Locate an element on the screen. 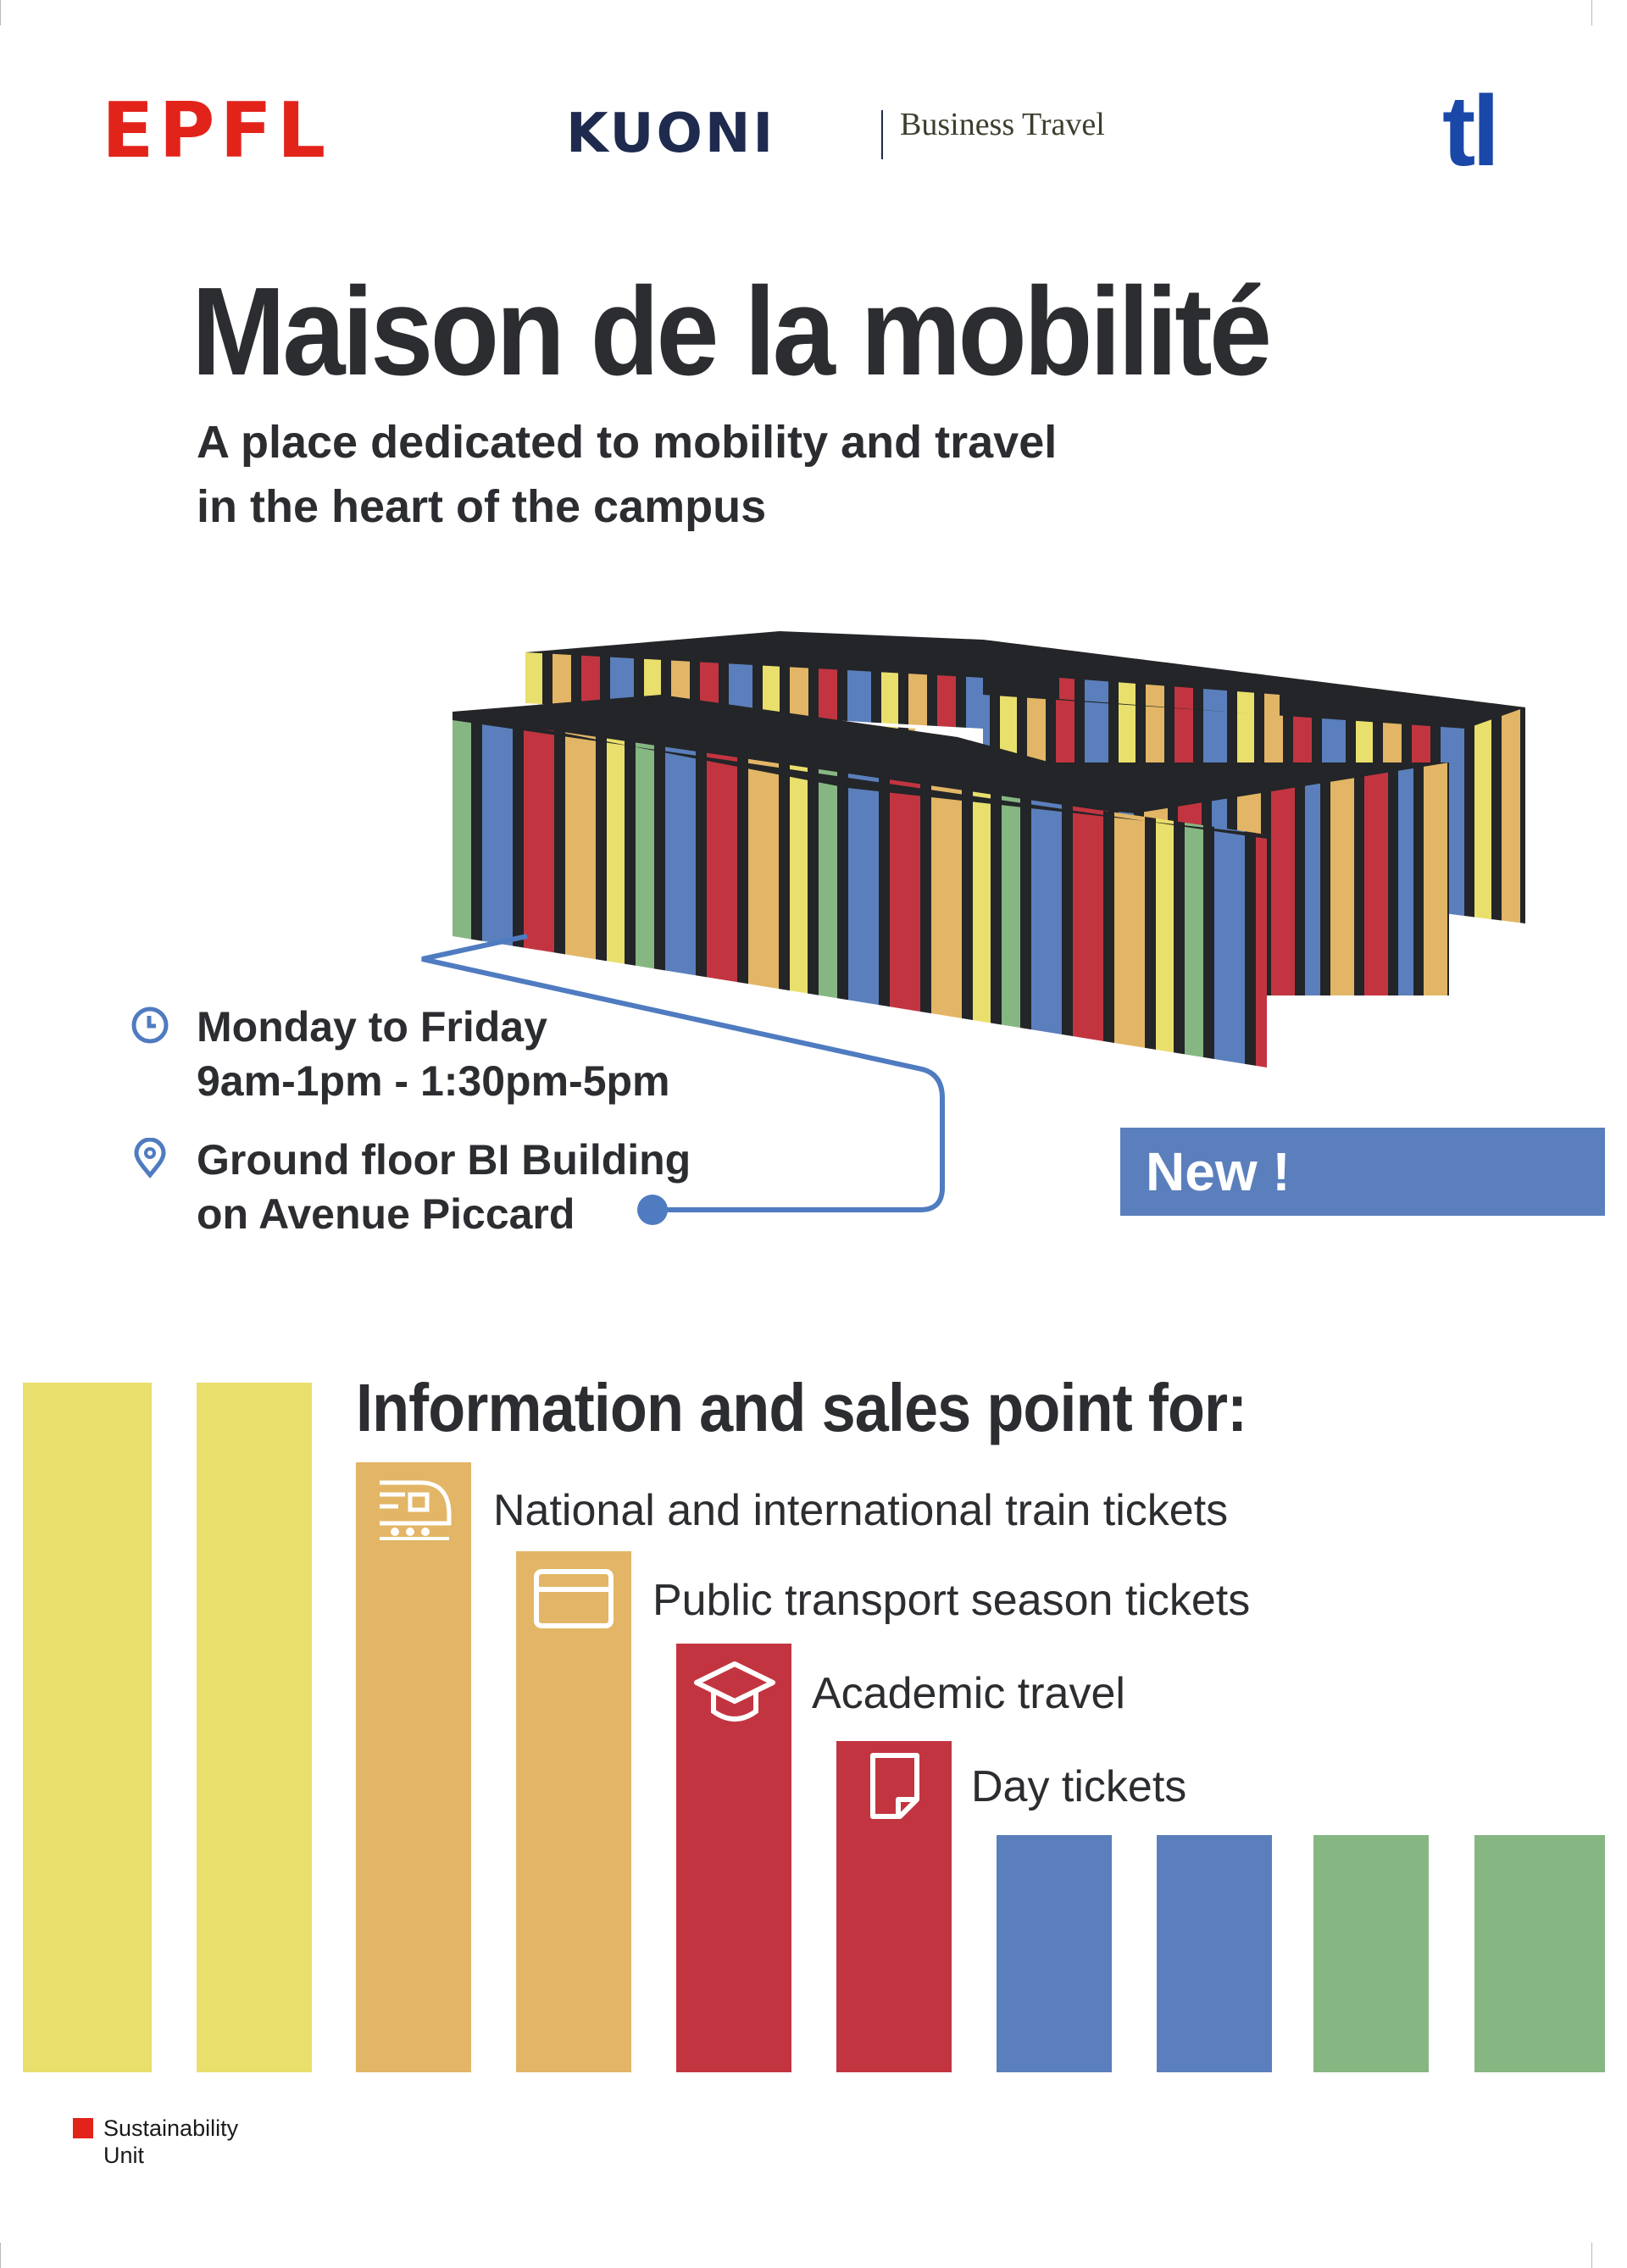  card-icon is located at coordinates (574, 1598).